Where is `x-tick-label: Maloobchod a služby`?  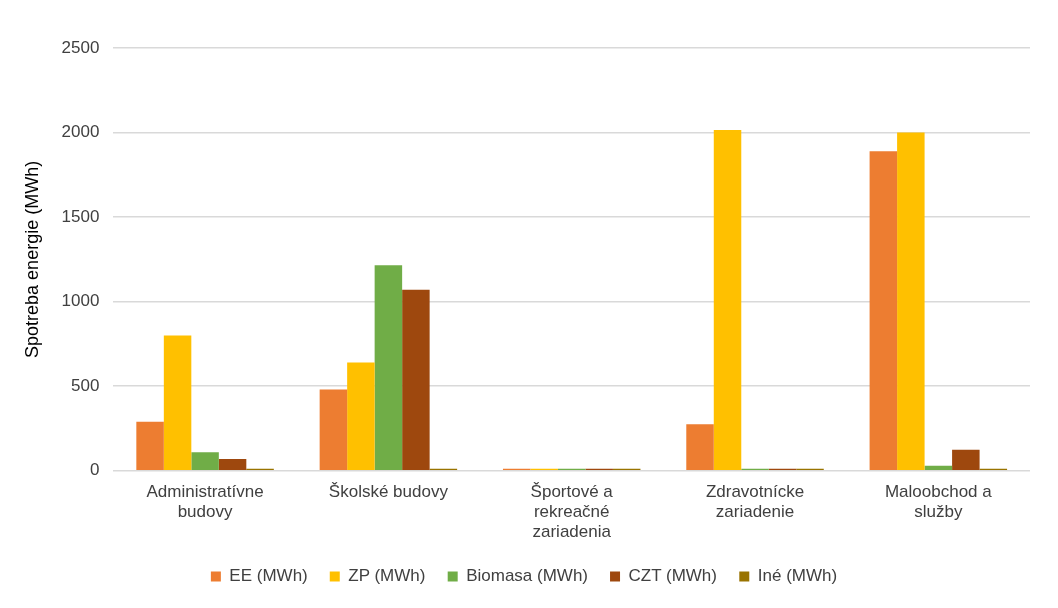 x-tick-label: Maloobchod a služby is located at coordinates (938, 501).